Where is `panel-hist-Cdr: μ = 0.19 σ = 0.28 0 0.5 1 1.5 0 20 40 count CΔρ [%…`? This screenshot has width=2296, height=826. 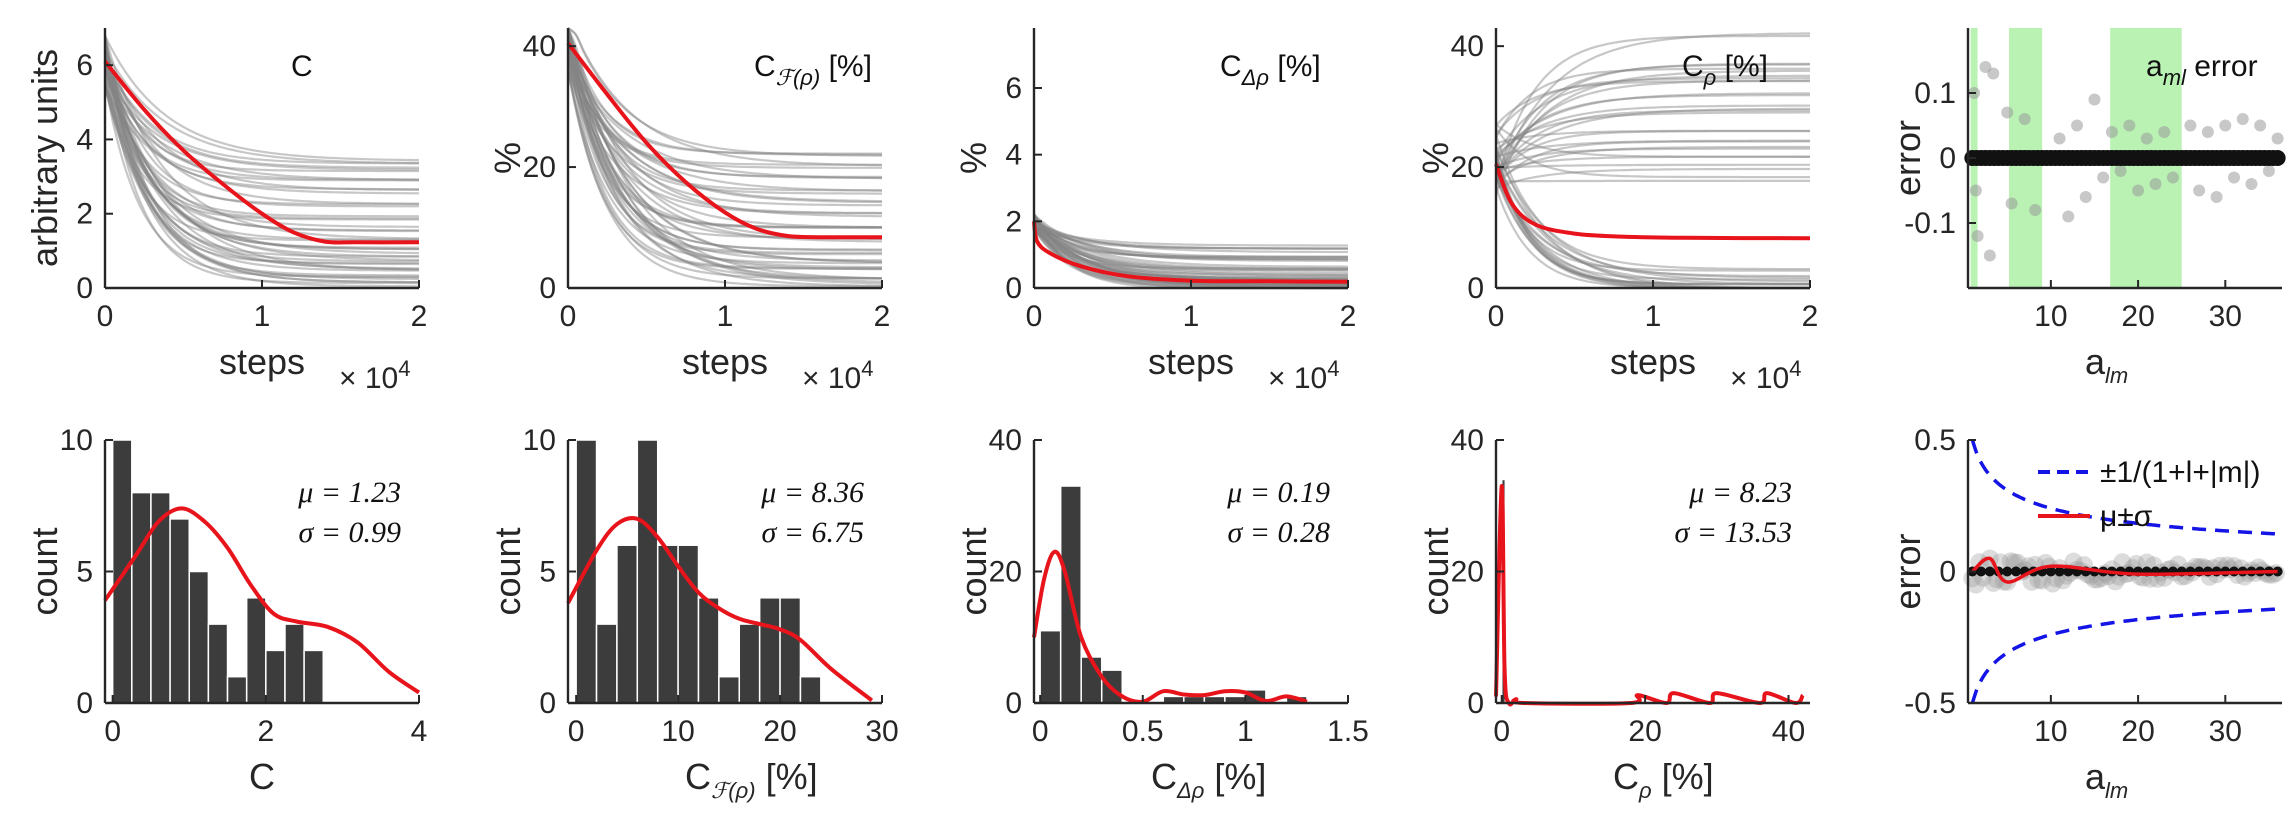 panel-hist-Cdr: μ = 0.19 σ = 0.28 0 0.5 1 1.5 0 20 40 count CΔρ [%… is located at coordinates (1161, 613).